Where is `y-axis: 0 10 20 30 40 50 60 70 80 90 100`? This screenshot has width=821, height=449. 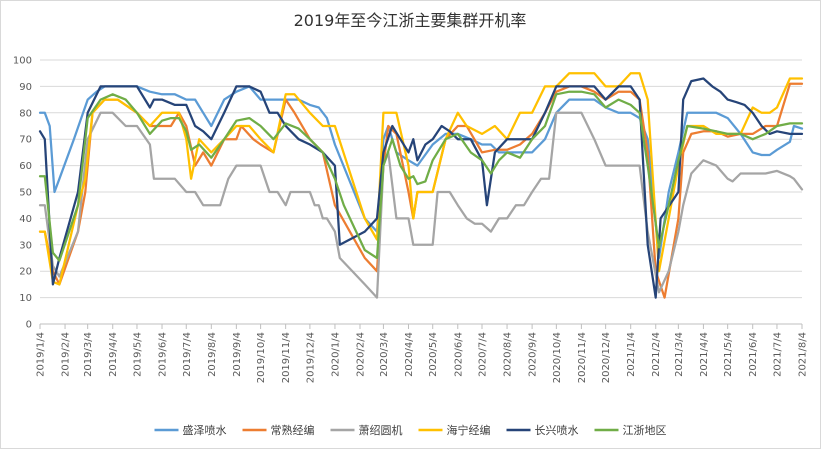 y-axis: 0 10 20 30 40 50 60 70 80 90 100 is located at coordinates (22, 193).